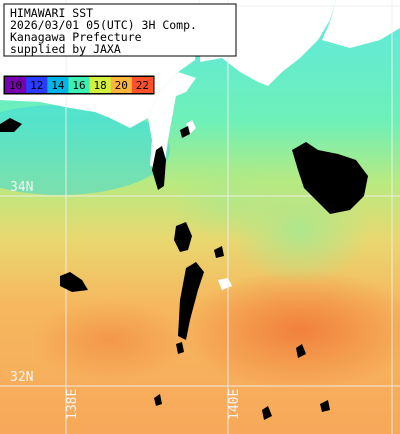 Image resolution: width=400 pixels, height=434 pixels. I want to click on caption-line-supplier: supplied by JAXA, so click(65, 49).